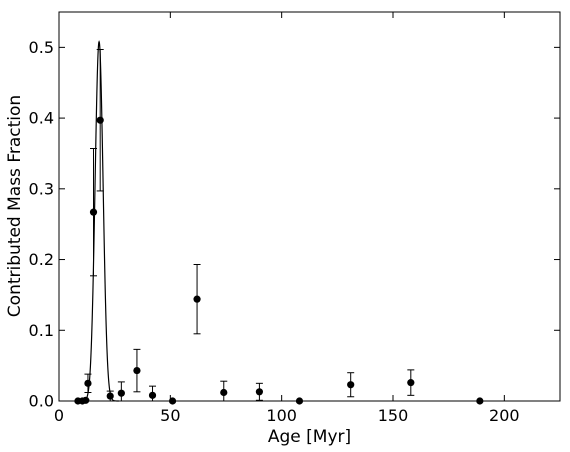  Describe the element at coordinates (504, 415) in the screenshot. I see `x-tick-label: 200` at that location.